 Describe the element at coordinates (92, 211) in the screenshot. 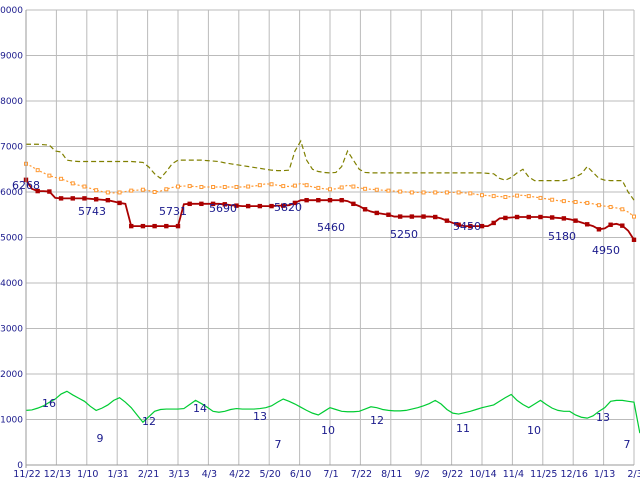

I see `data-value-label-low-price: 5743` at that location.